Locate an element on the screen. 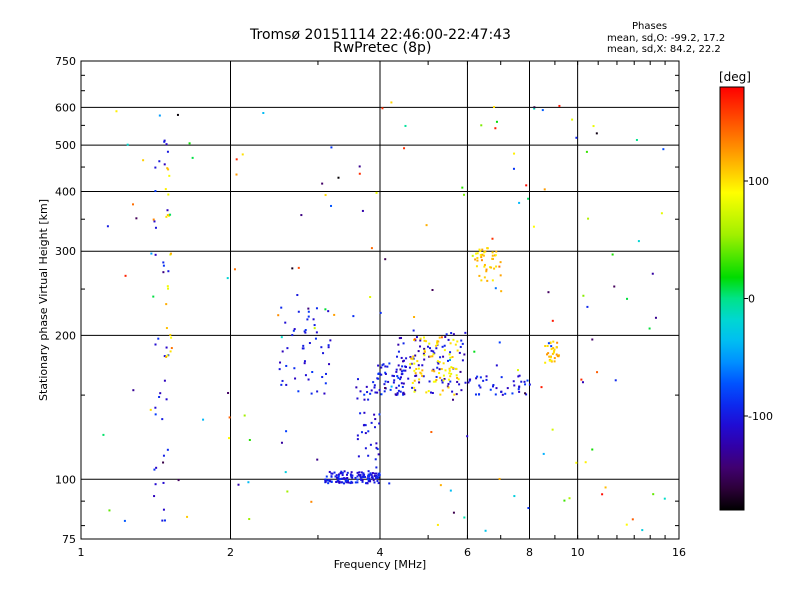 The width and height of the screenshot is (800, 600). phases-title: Phases is located at coordinates (650, 26).